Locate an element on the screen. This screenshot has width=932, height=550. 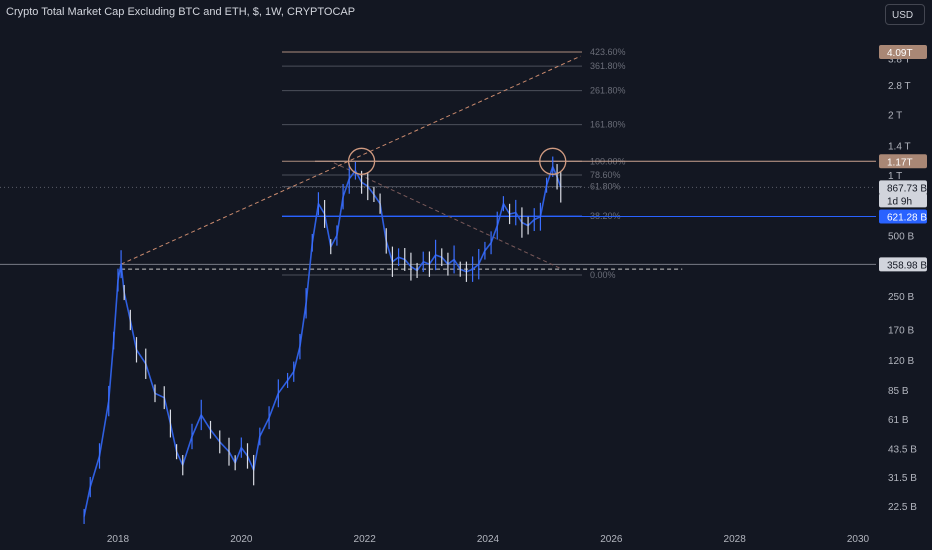
currency-button: USD is located at coordinates (905, 14).